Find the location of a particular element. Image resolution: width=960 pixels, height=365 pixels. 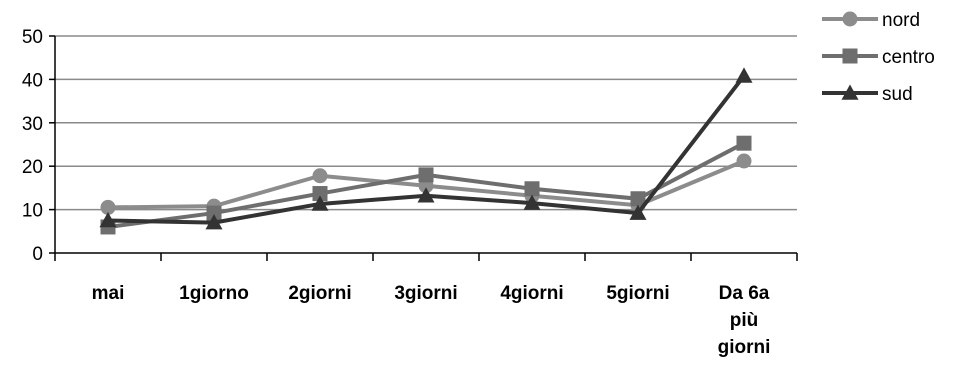

legend-item-centro: centro is located at coordinates (878, 57).